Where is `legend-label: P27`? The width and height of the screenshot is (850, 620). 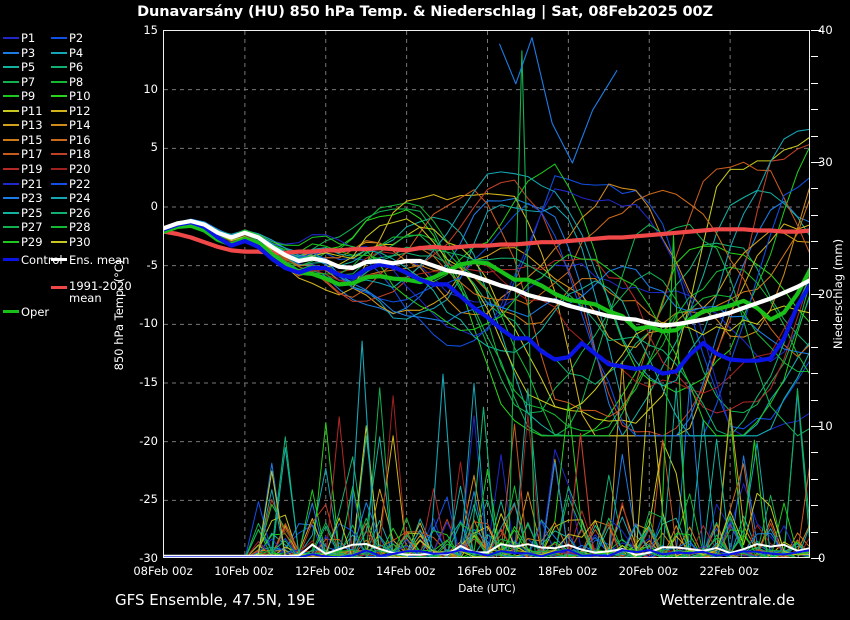
legend-label: P27 is located at coordinates (32, 227).